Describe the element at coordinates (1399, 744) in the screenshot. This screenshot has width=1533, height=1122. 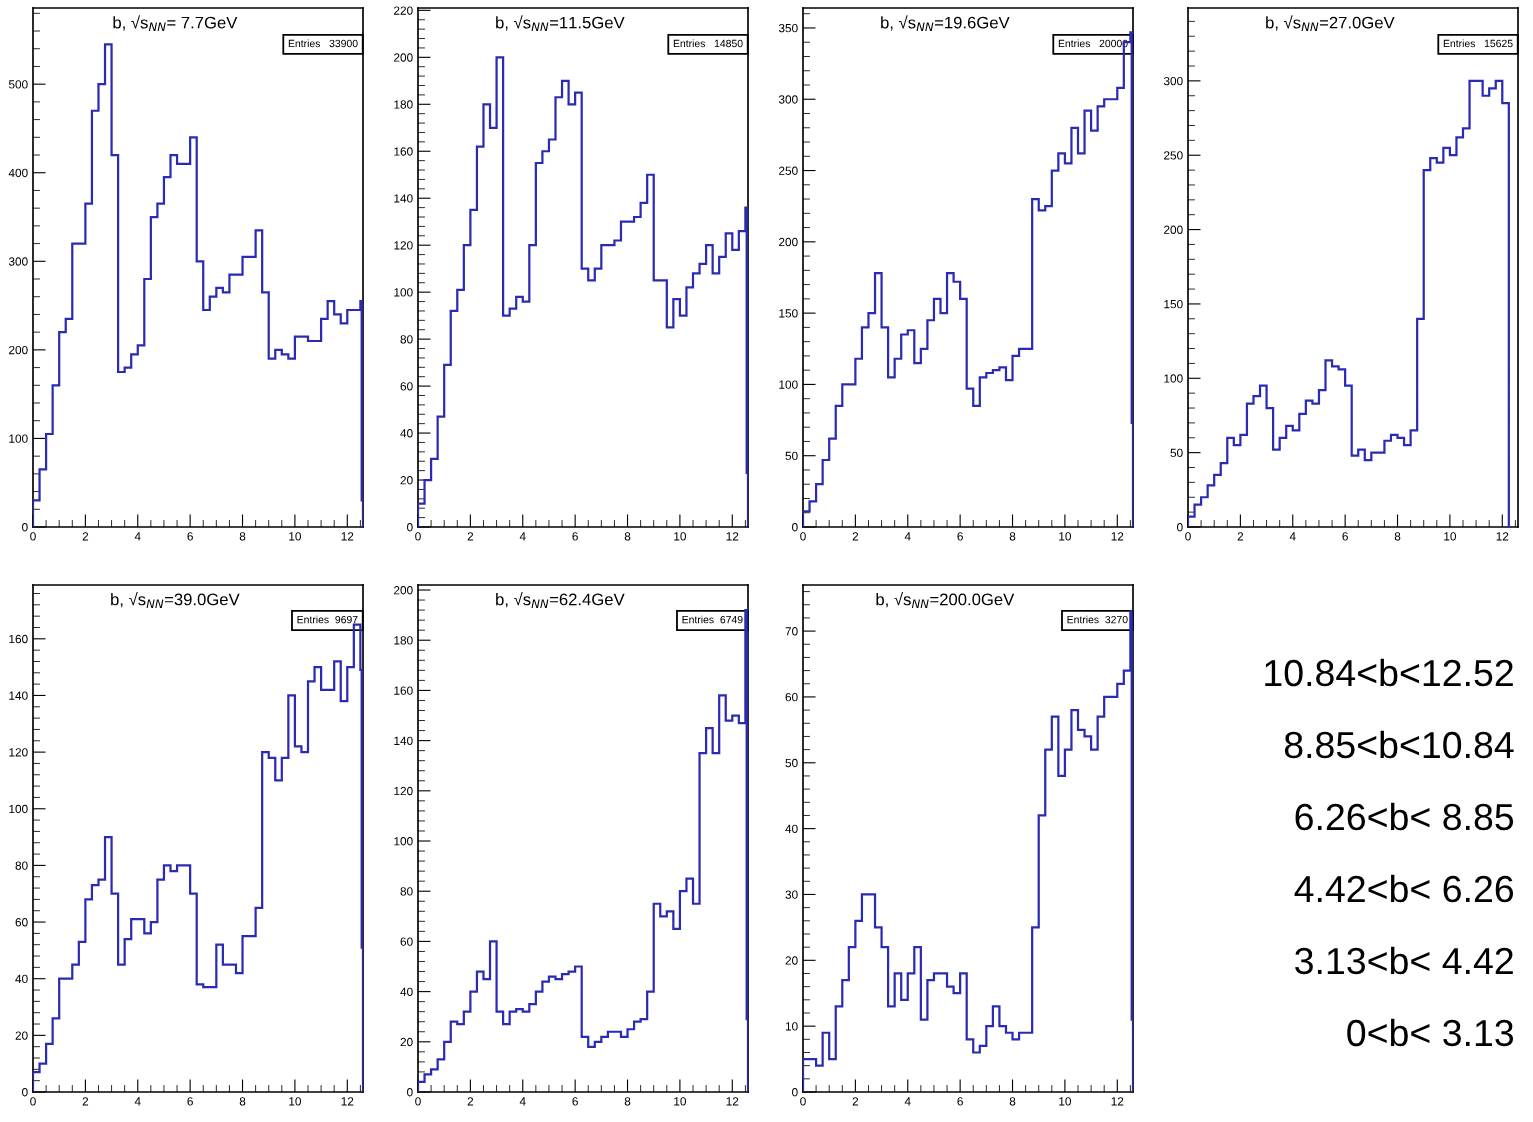
I see `text: 8.85<b<10.84` at that location.